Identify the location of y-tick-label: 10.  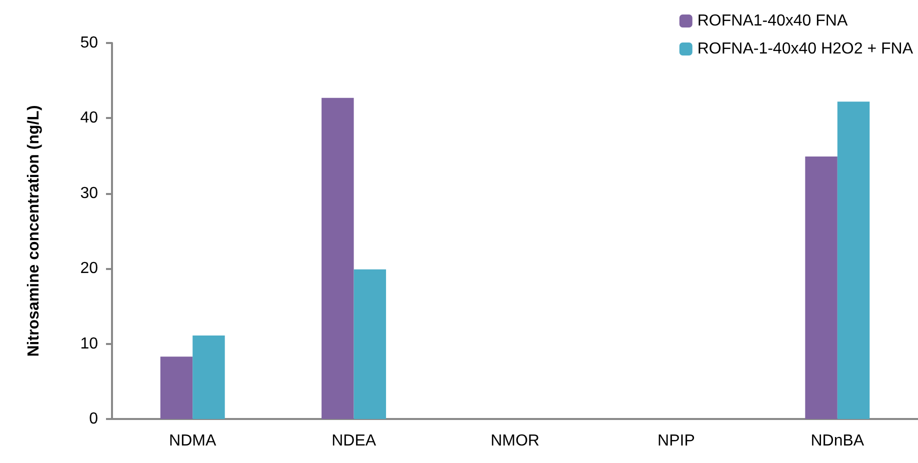
(89, 343).